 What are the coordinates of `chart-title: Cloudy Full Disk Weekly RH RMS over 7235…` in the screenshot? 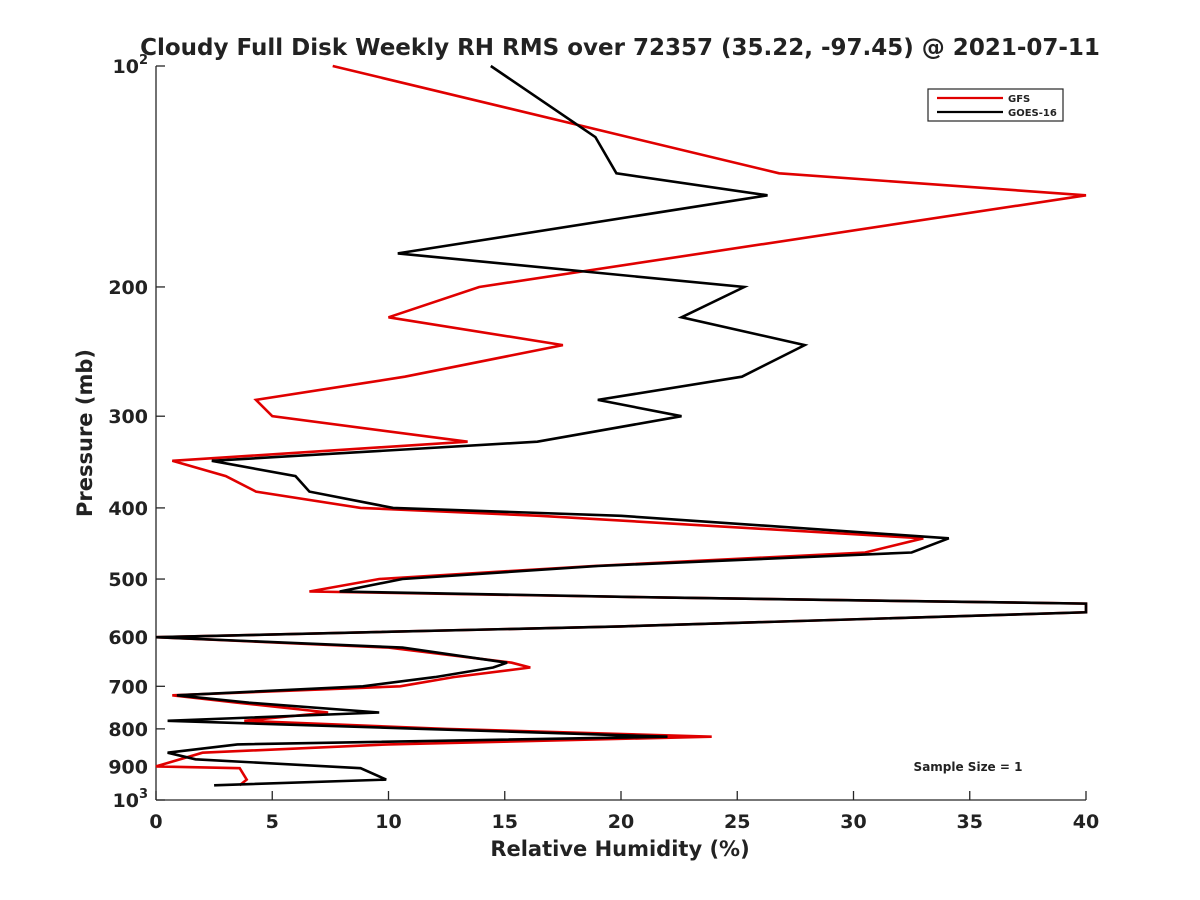 It's located at (620, 48).